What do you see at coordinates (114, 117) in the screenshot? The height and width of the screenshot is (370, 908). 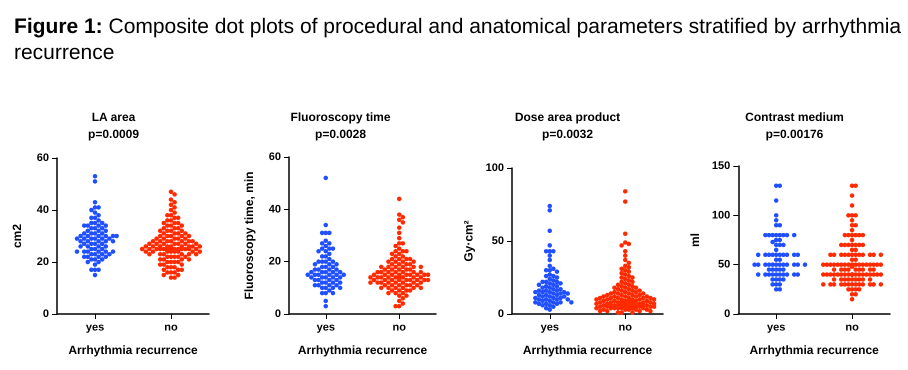 I see `chart-title: LA area` at bounding box center [114, 117].